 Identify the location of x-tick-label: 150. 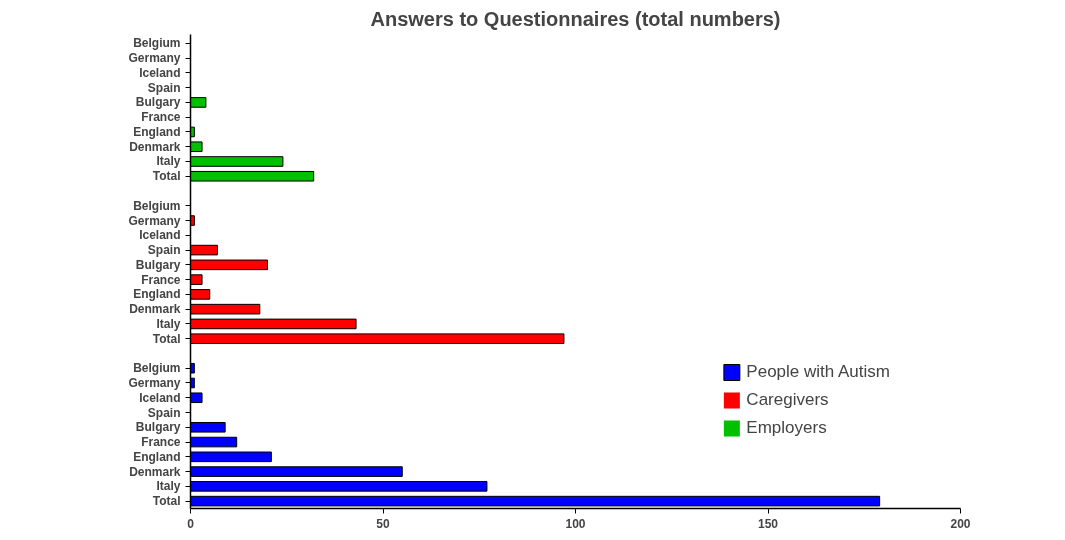
(768, 523).